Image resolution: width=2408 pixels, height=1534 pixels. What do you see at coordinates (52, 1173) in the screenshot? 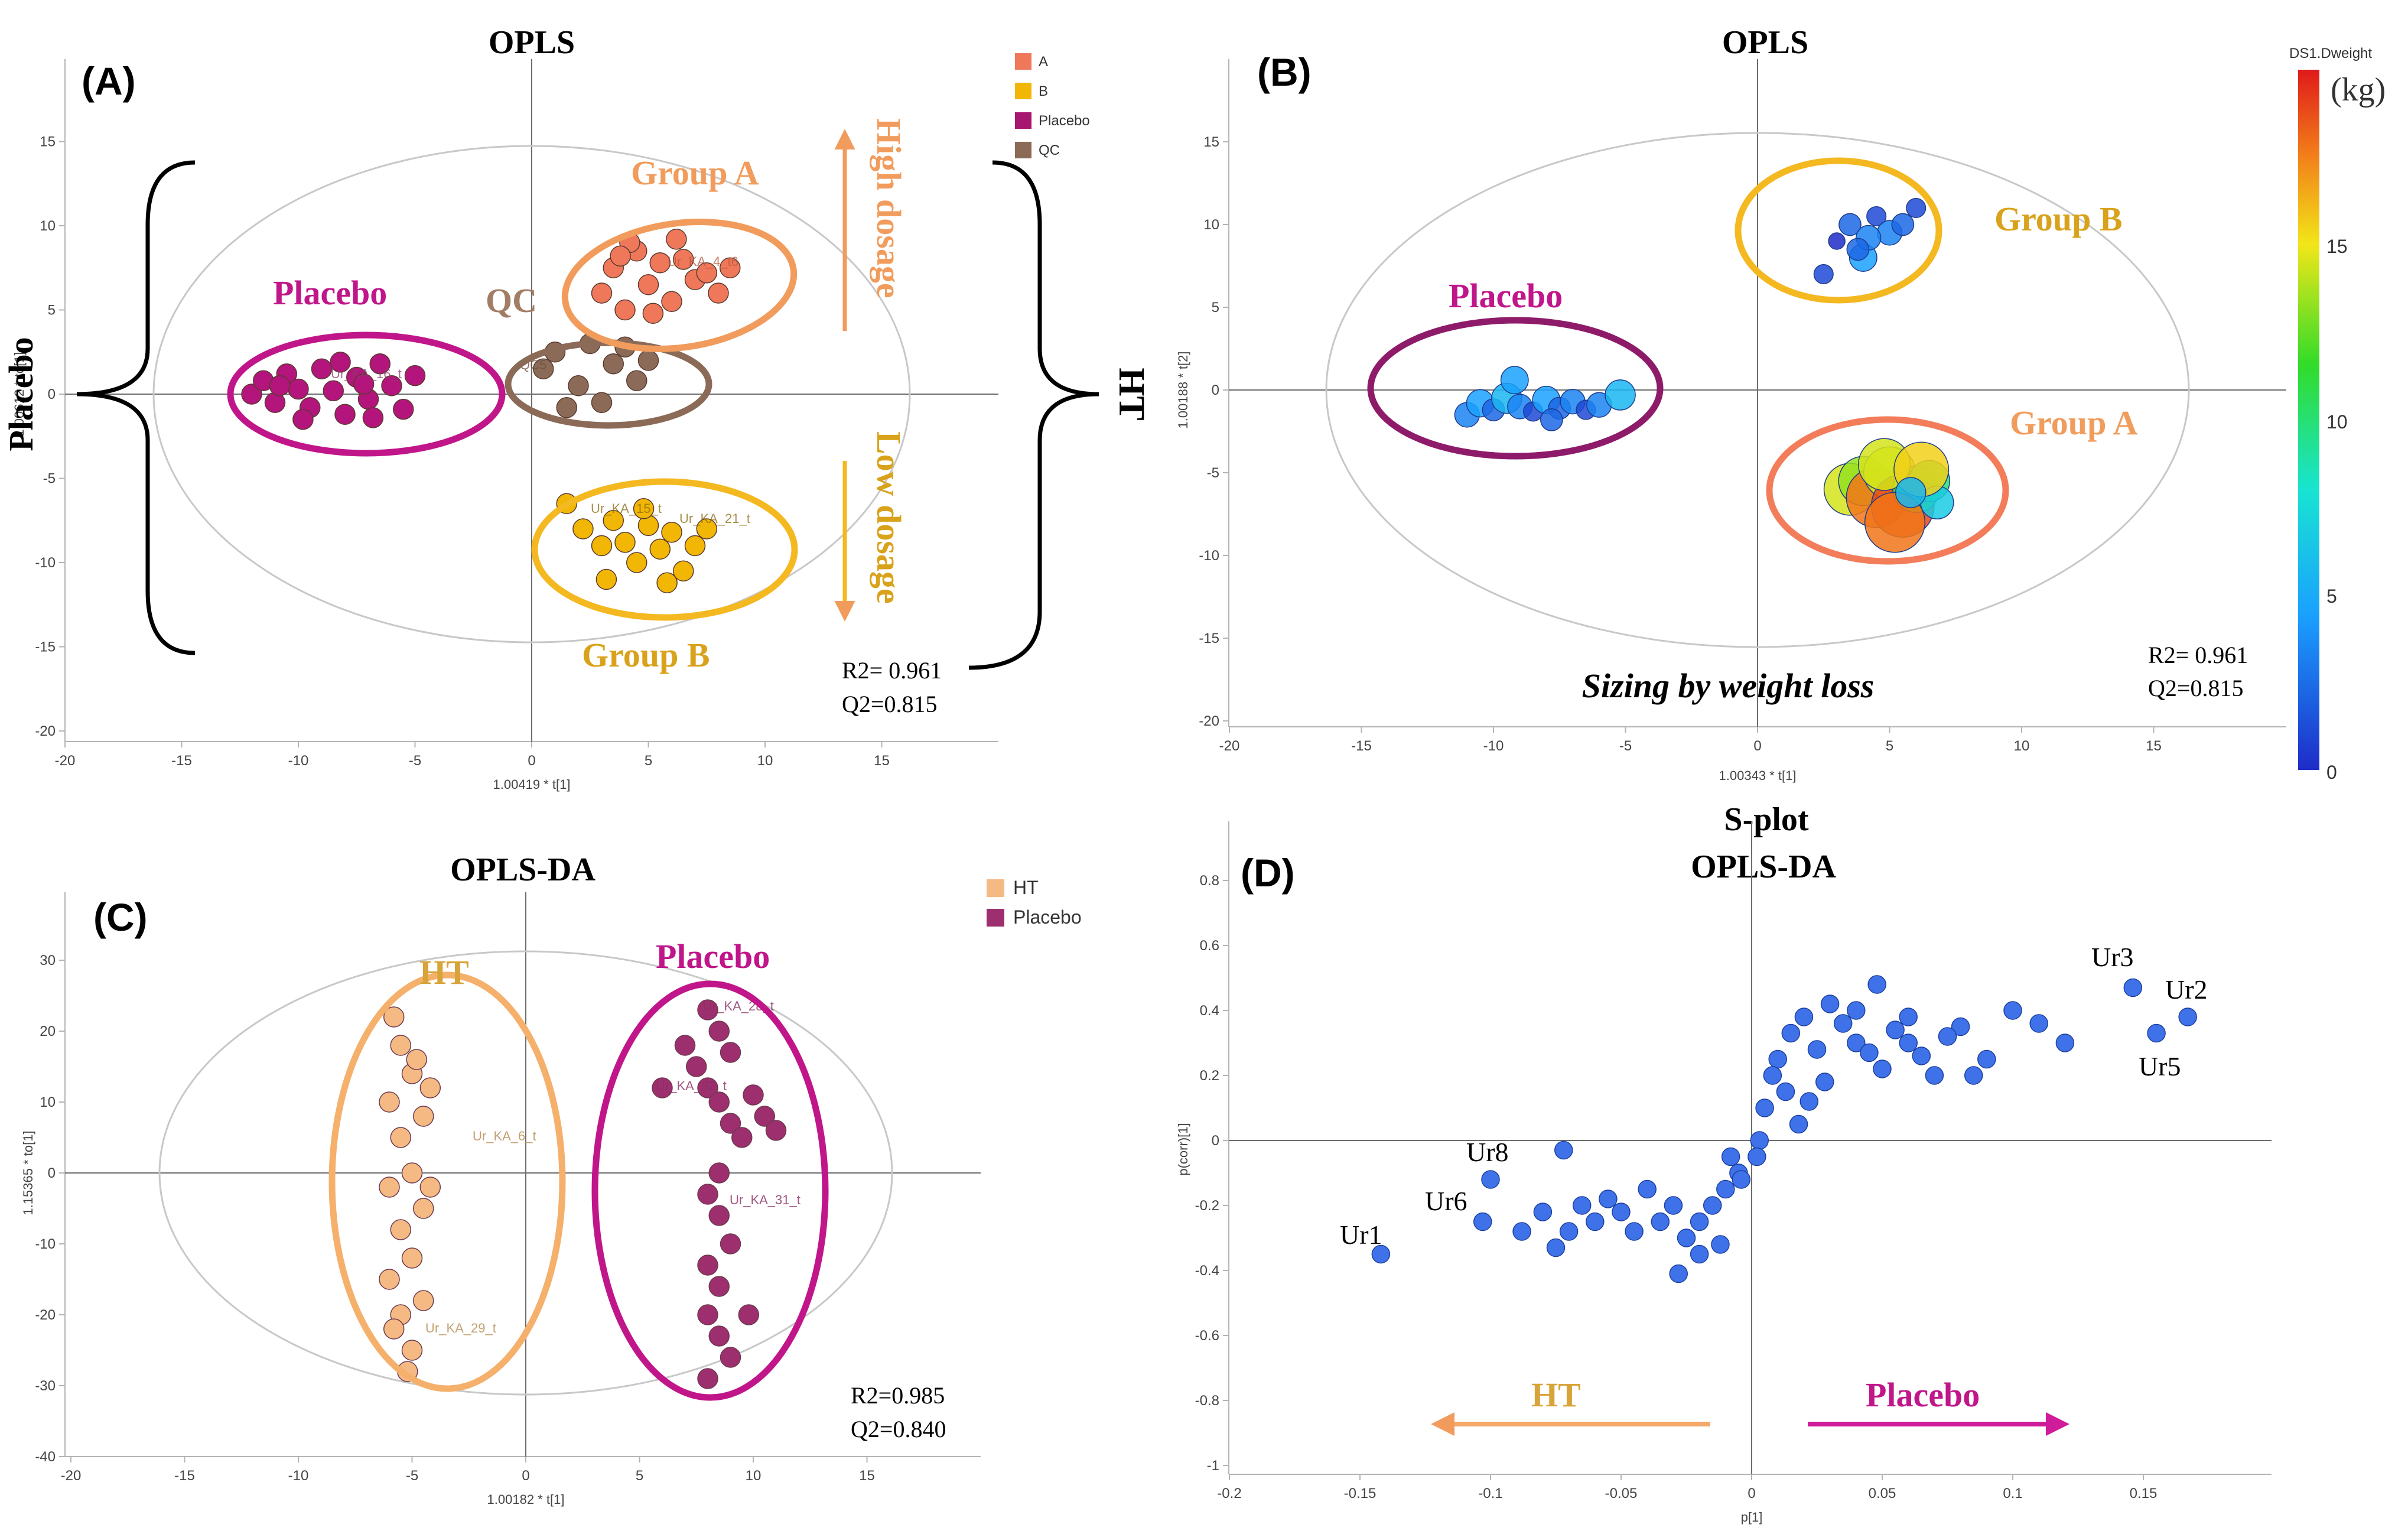
I see `y-tick-label: 0` at bounding box center [52, 1173].